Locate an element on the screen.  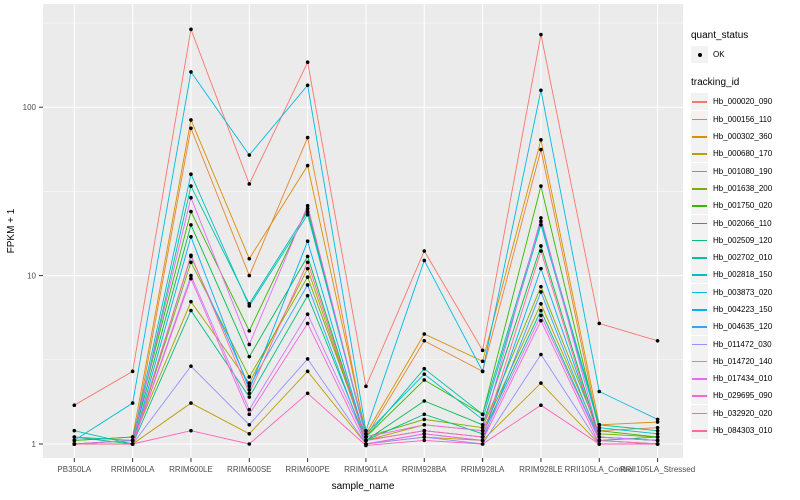
legend-item: Hb_004635_120 is located at coordinates (745, 327).